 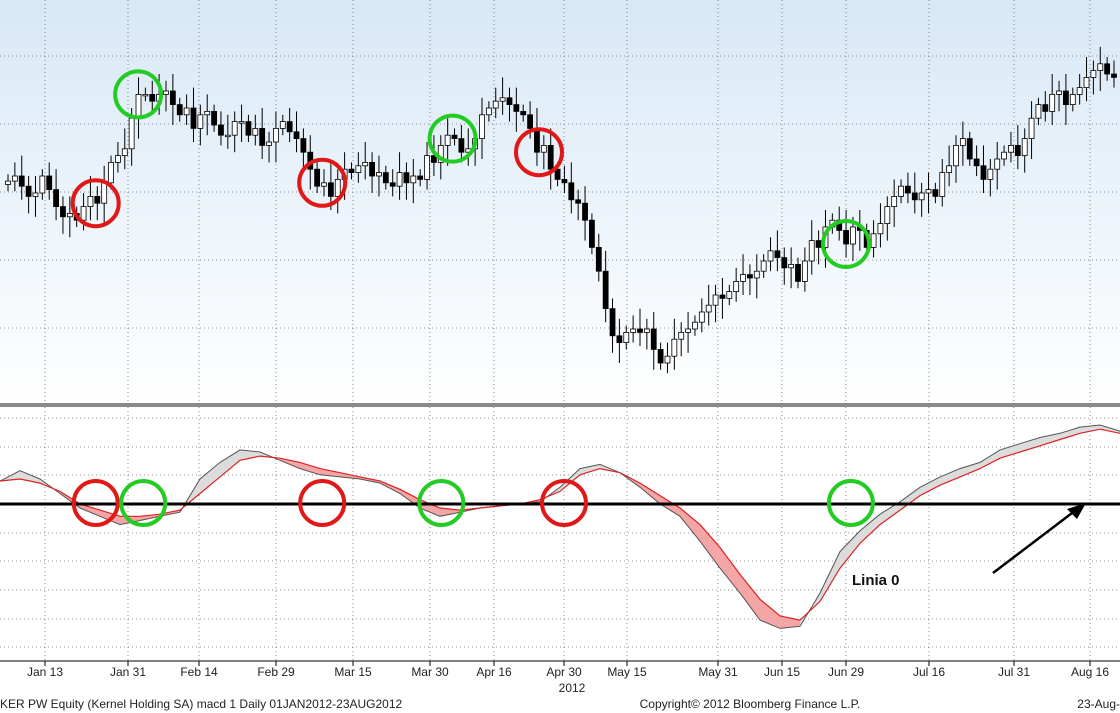 I want to click on footer-right: 23-Aug-, so click(x=1098, y=704).